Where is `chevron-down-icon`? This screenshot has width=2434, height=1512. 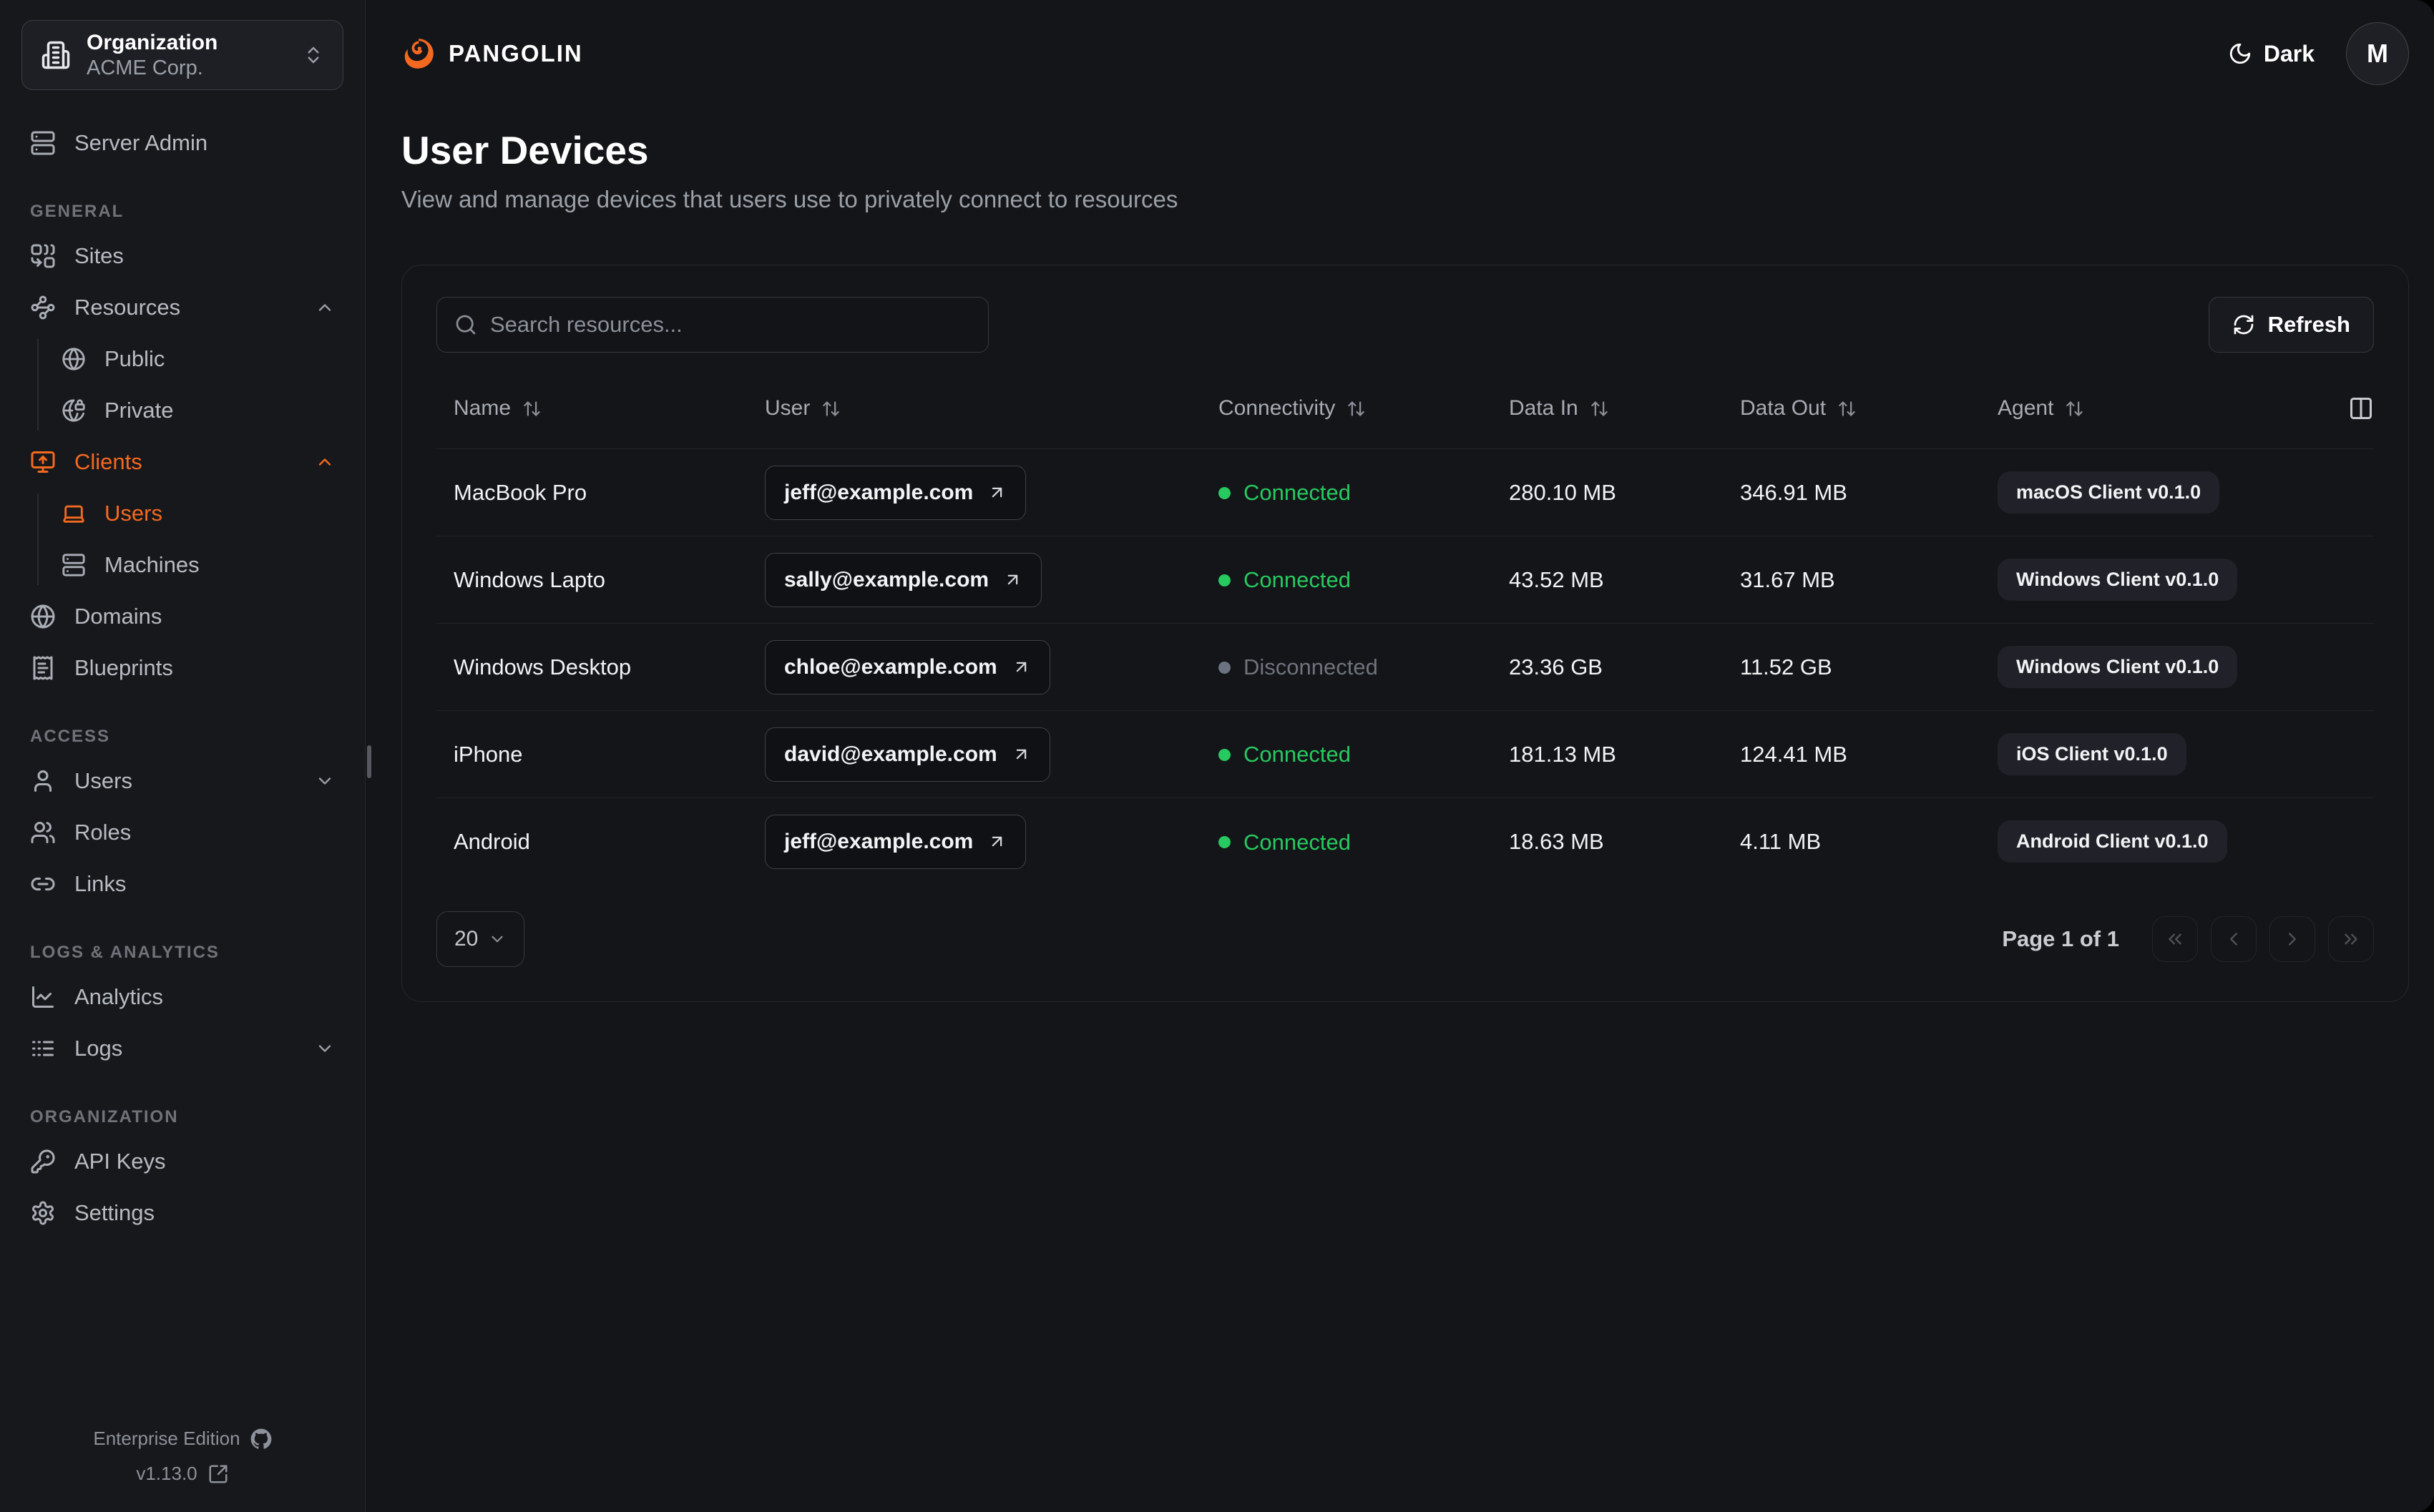 chevron-down-icon is located at coordinates (497, 939).